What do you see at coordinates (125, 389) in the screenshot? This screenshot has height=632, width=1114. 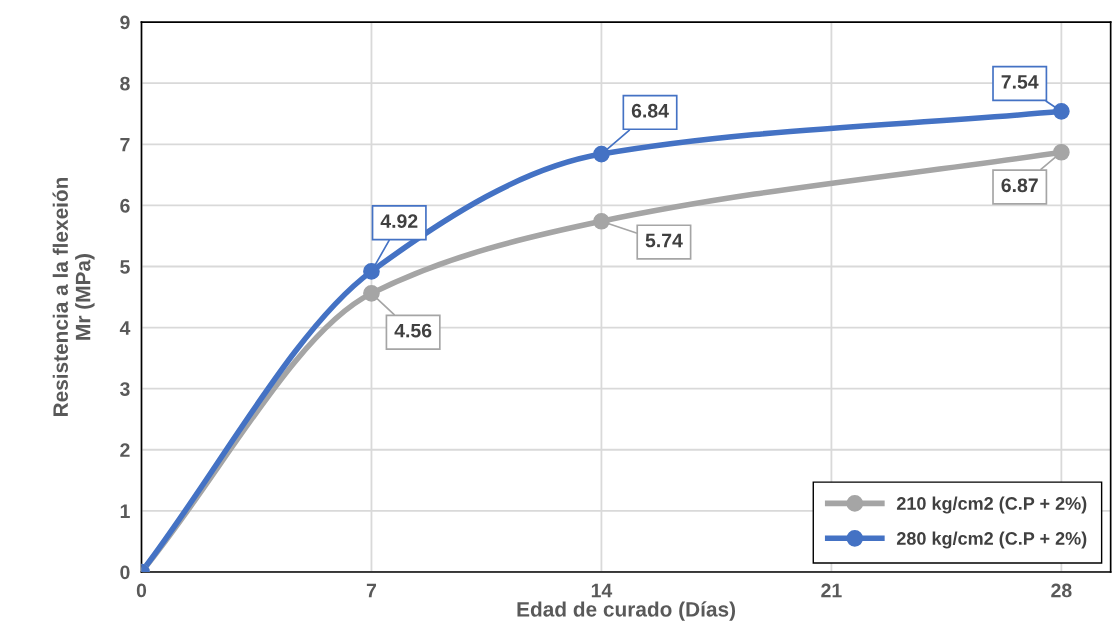 I see `y-tick-label: 3` at bounding box center [125, 389].